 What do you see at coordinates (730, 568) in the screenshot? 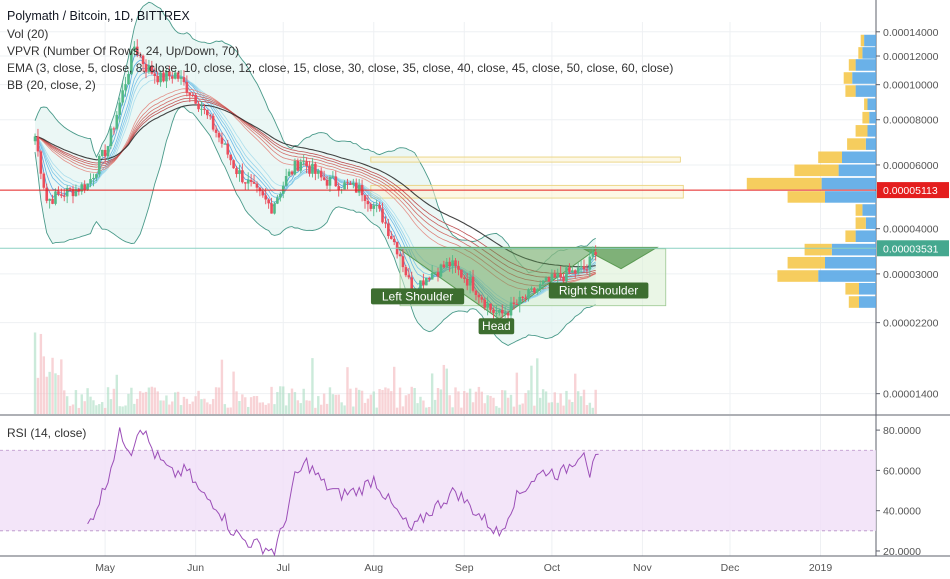
I see `time-tick-label-7: Dec` at bounding box center [730, 568].